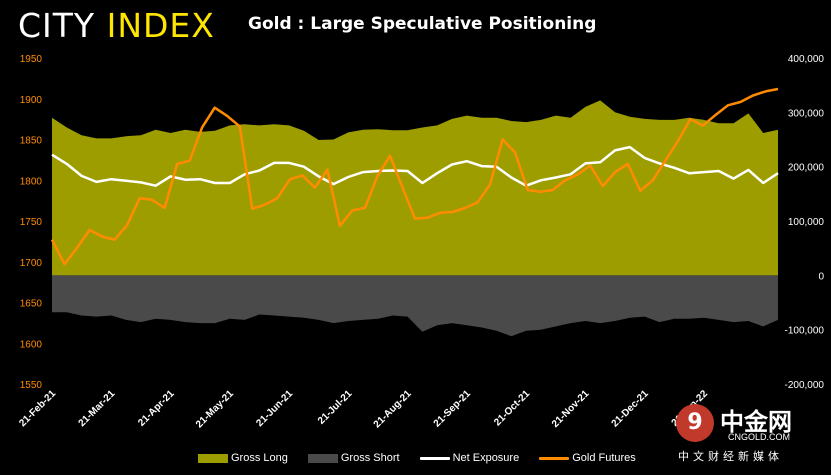 This screenshot has height=475, width=831. What do you see at coordinates (156, 408) in the screenshot?
I see `x-axis-tick-label: 21-Apr-21` at bounding box center [156, 408].